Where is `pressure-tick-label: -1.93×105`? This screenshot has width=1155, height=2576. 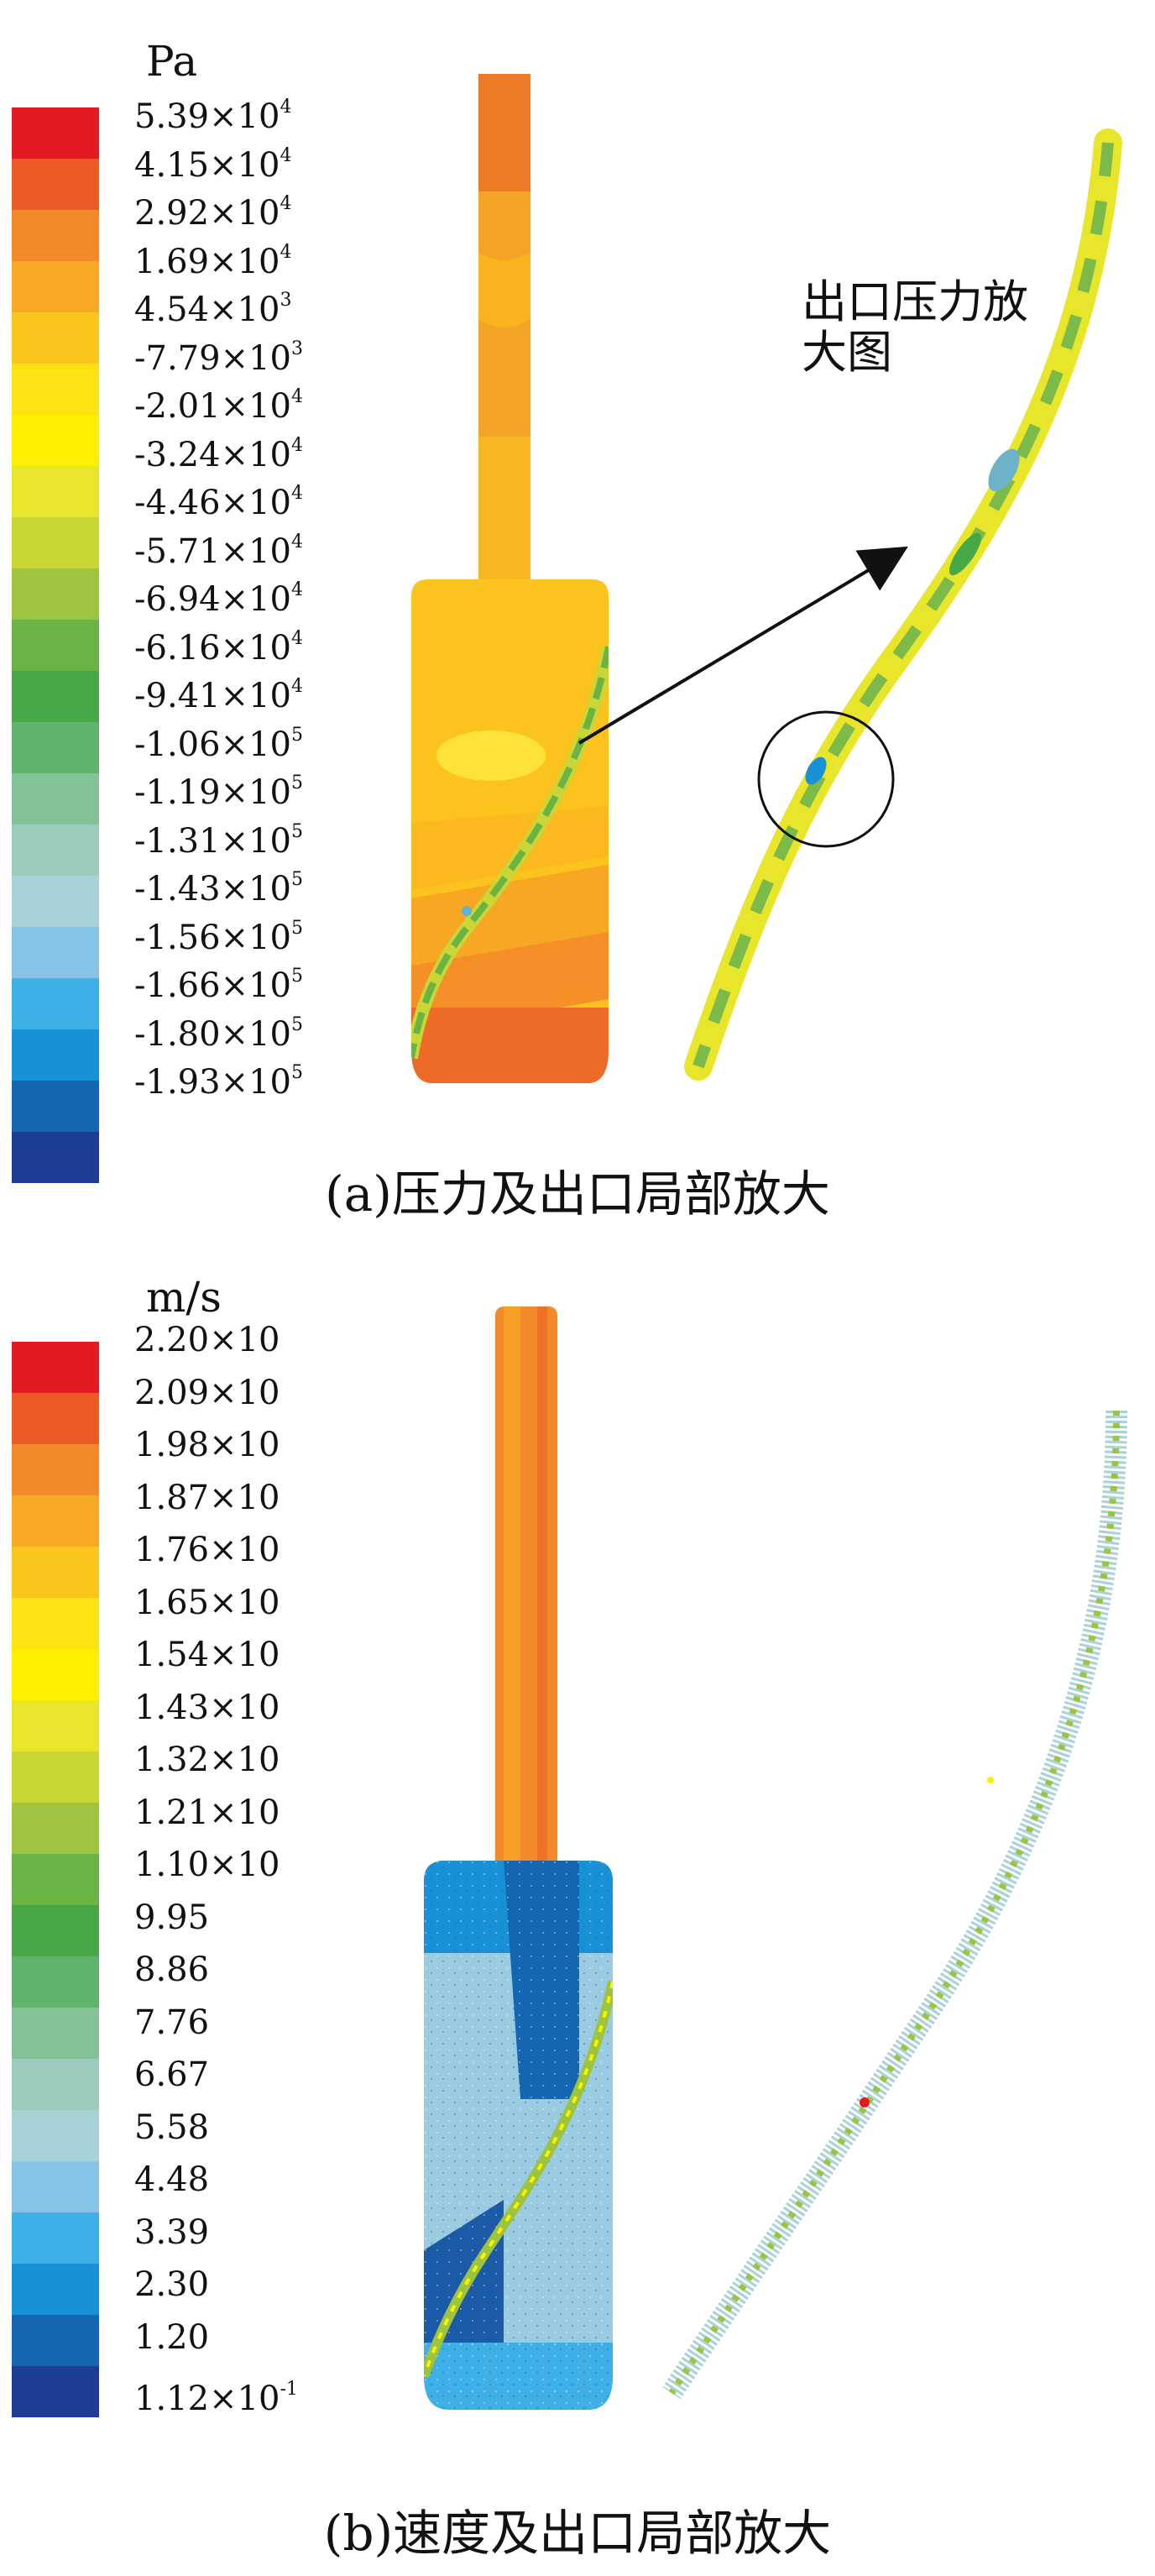
pressure-tick-label: -1.93×105 is located at coordinates (218, 1082).